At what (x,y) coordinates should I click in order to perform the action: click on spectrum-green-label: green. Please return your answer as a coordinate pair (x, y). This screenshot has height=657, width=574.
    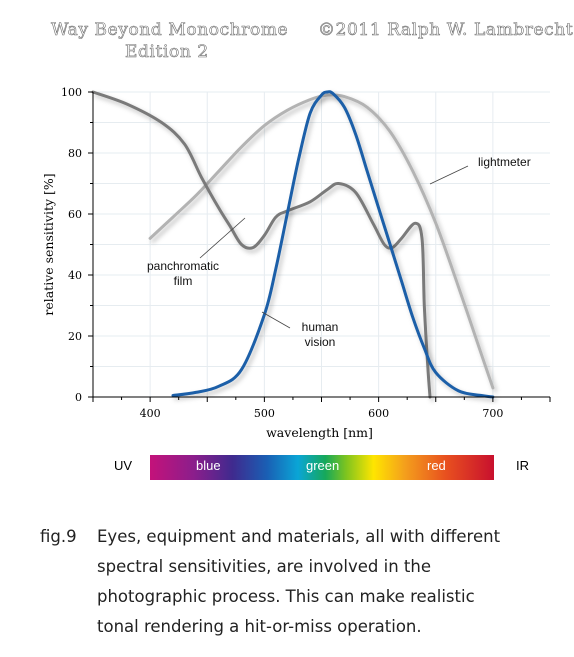
    Looking at the image, I should click on (323, 465).